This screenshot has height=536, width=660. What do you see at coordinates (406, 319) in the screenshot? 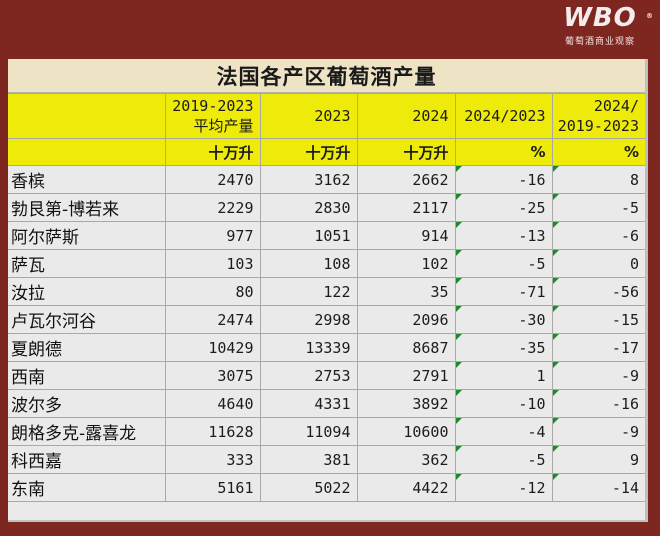
I see `value-2024-cell: 2096` at bounding box center [406, 319].